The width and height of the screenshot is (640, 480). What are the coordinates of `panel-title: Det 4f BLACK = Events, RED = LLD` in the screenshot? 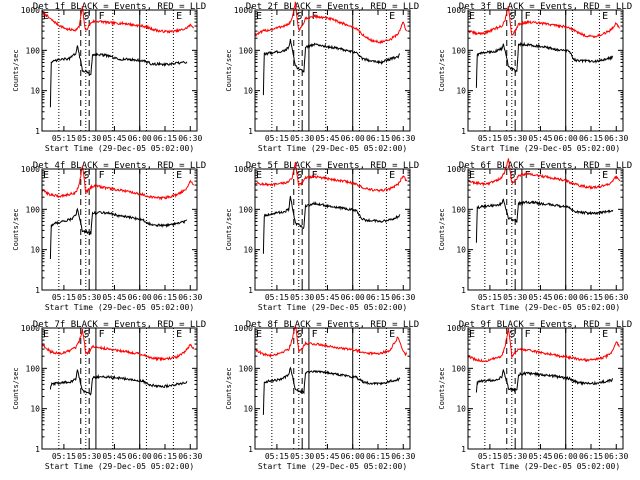 It's located at (119, 166).